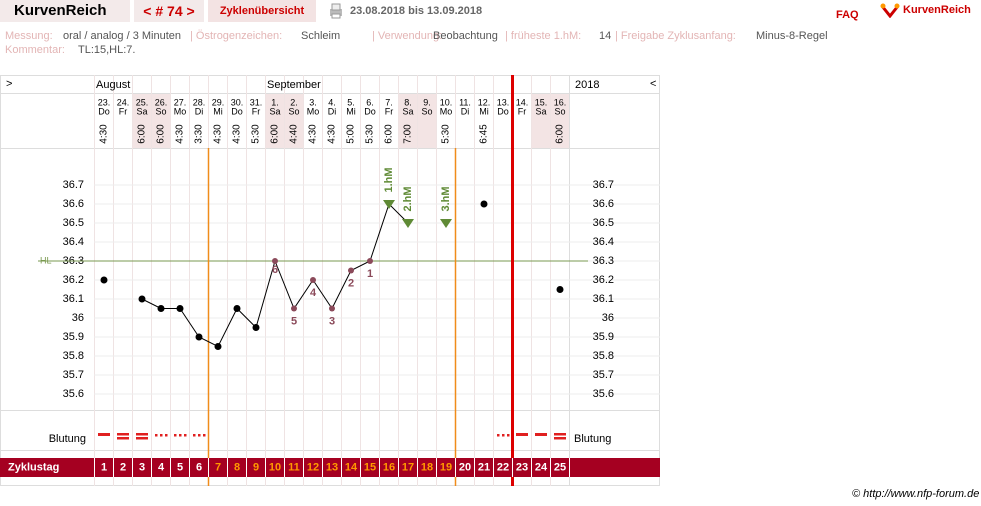  What do you see at coordinates (256, 102) in the screenshot?
I see `day-label: 31.` at bounding box center [256, 102].